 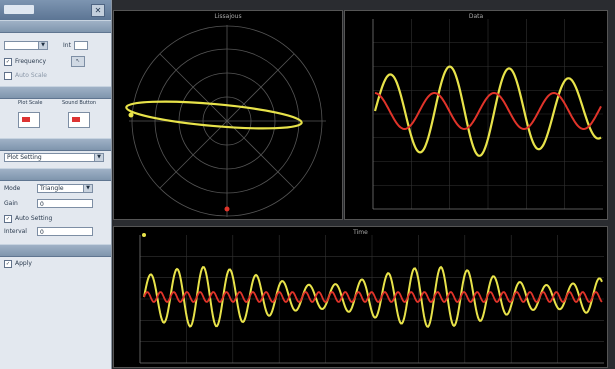 What do you see at coordinates (31, 75) in the screenshot?
I see `auto-scale-label: Auto Scale` at bounding box center [31, 75].